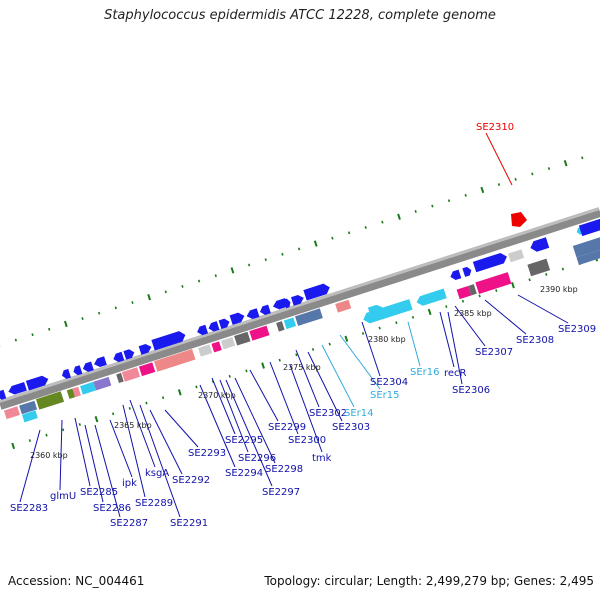  Describe the element at coordinates (495, 127) in the screenshot. I see `gene-label: SE2310` at that location.